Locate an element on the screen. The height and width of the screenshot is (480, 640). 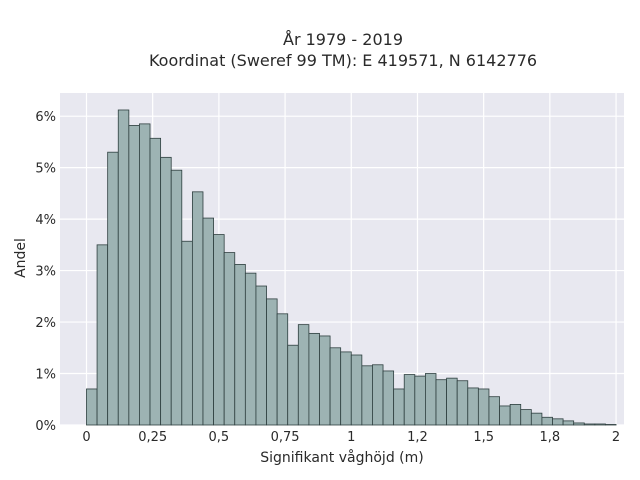
x-tick-labels: 0 0,25 0,5 0,75 1 1,2 1,5 1,8 2 is located at coordinates (351, 437).